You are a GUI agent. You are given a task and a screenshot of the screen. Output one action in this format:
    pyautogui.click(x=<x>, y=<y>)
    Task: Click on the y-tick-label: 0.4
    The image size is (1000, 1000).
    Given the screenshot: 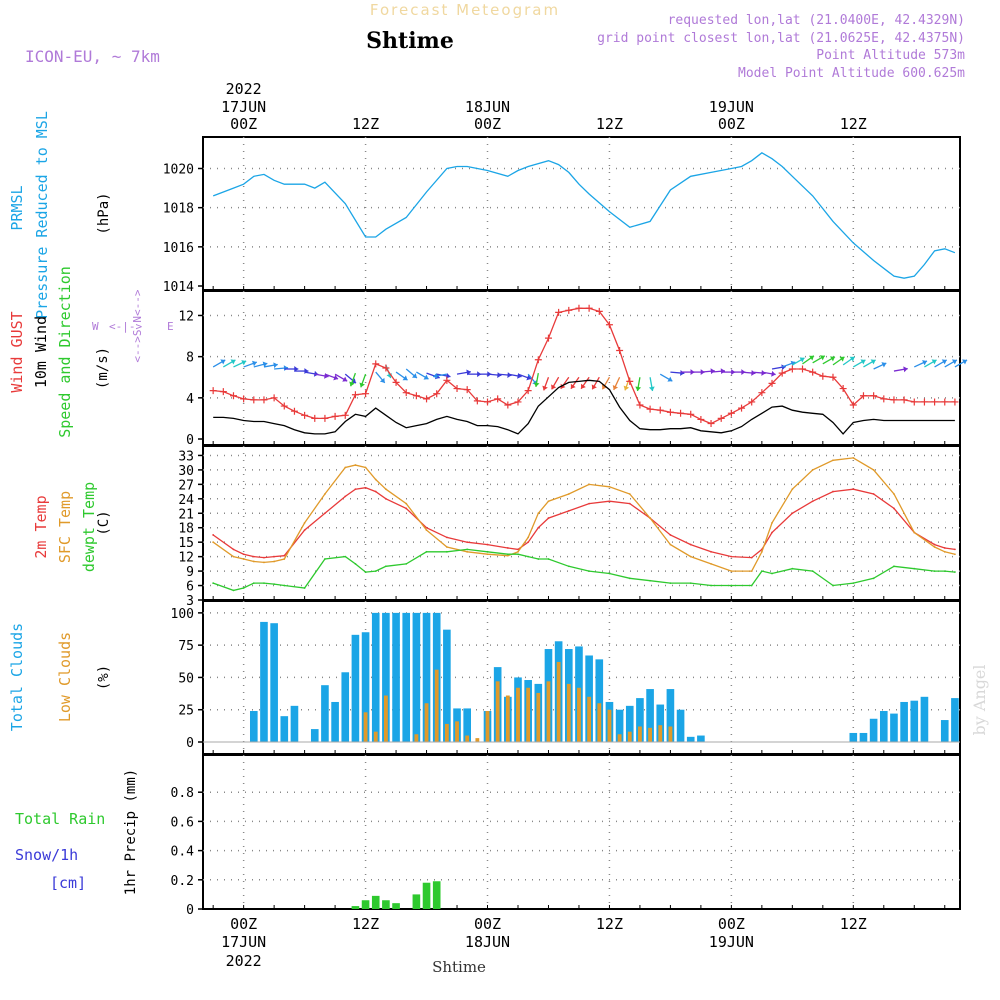 What is the action you would take?
    pyautogui.click(x=183, y=852)
    